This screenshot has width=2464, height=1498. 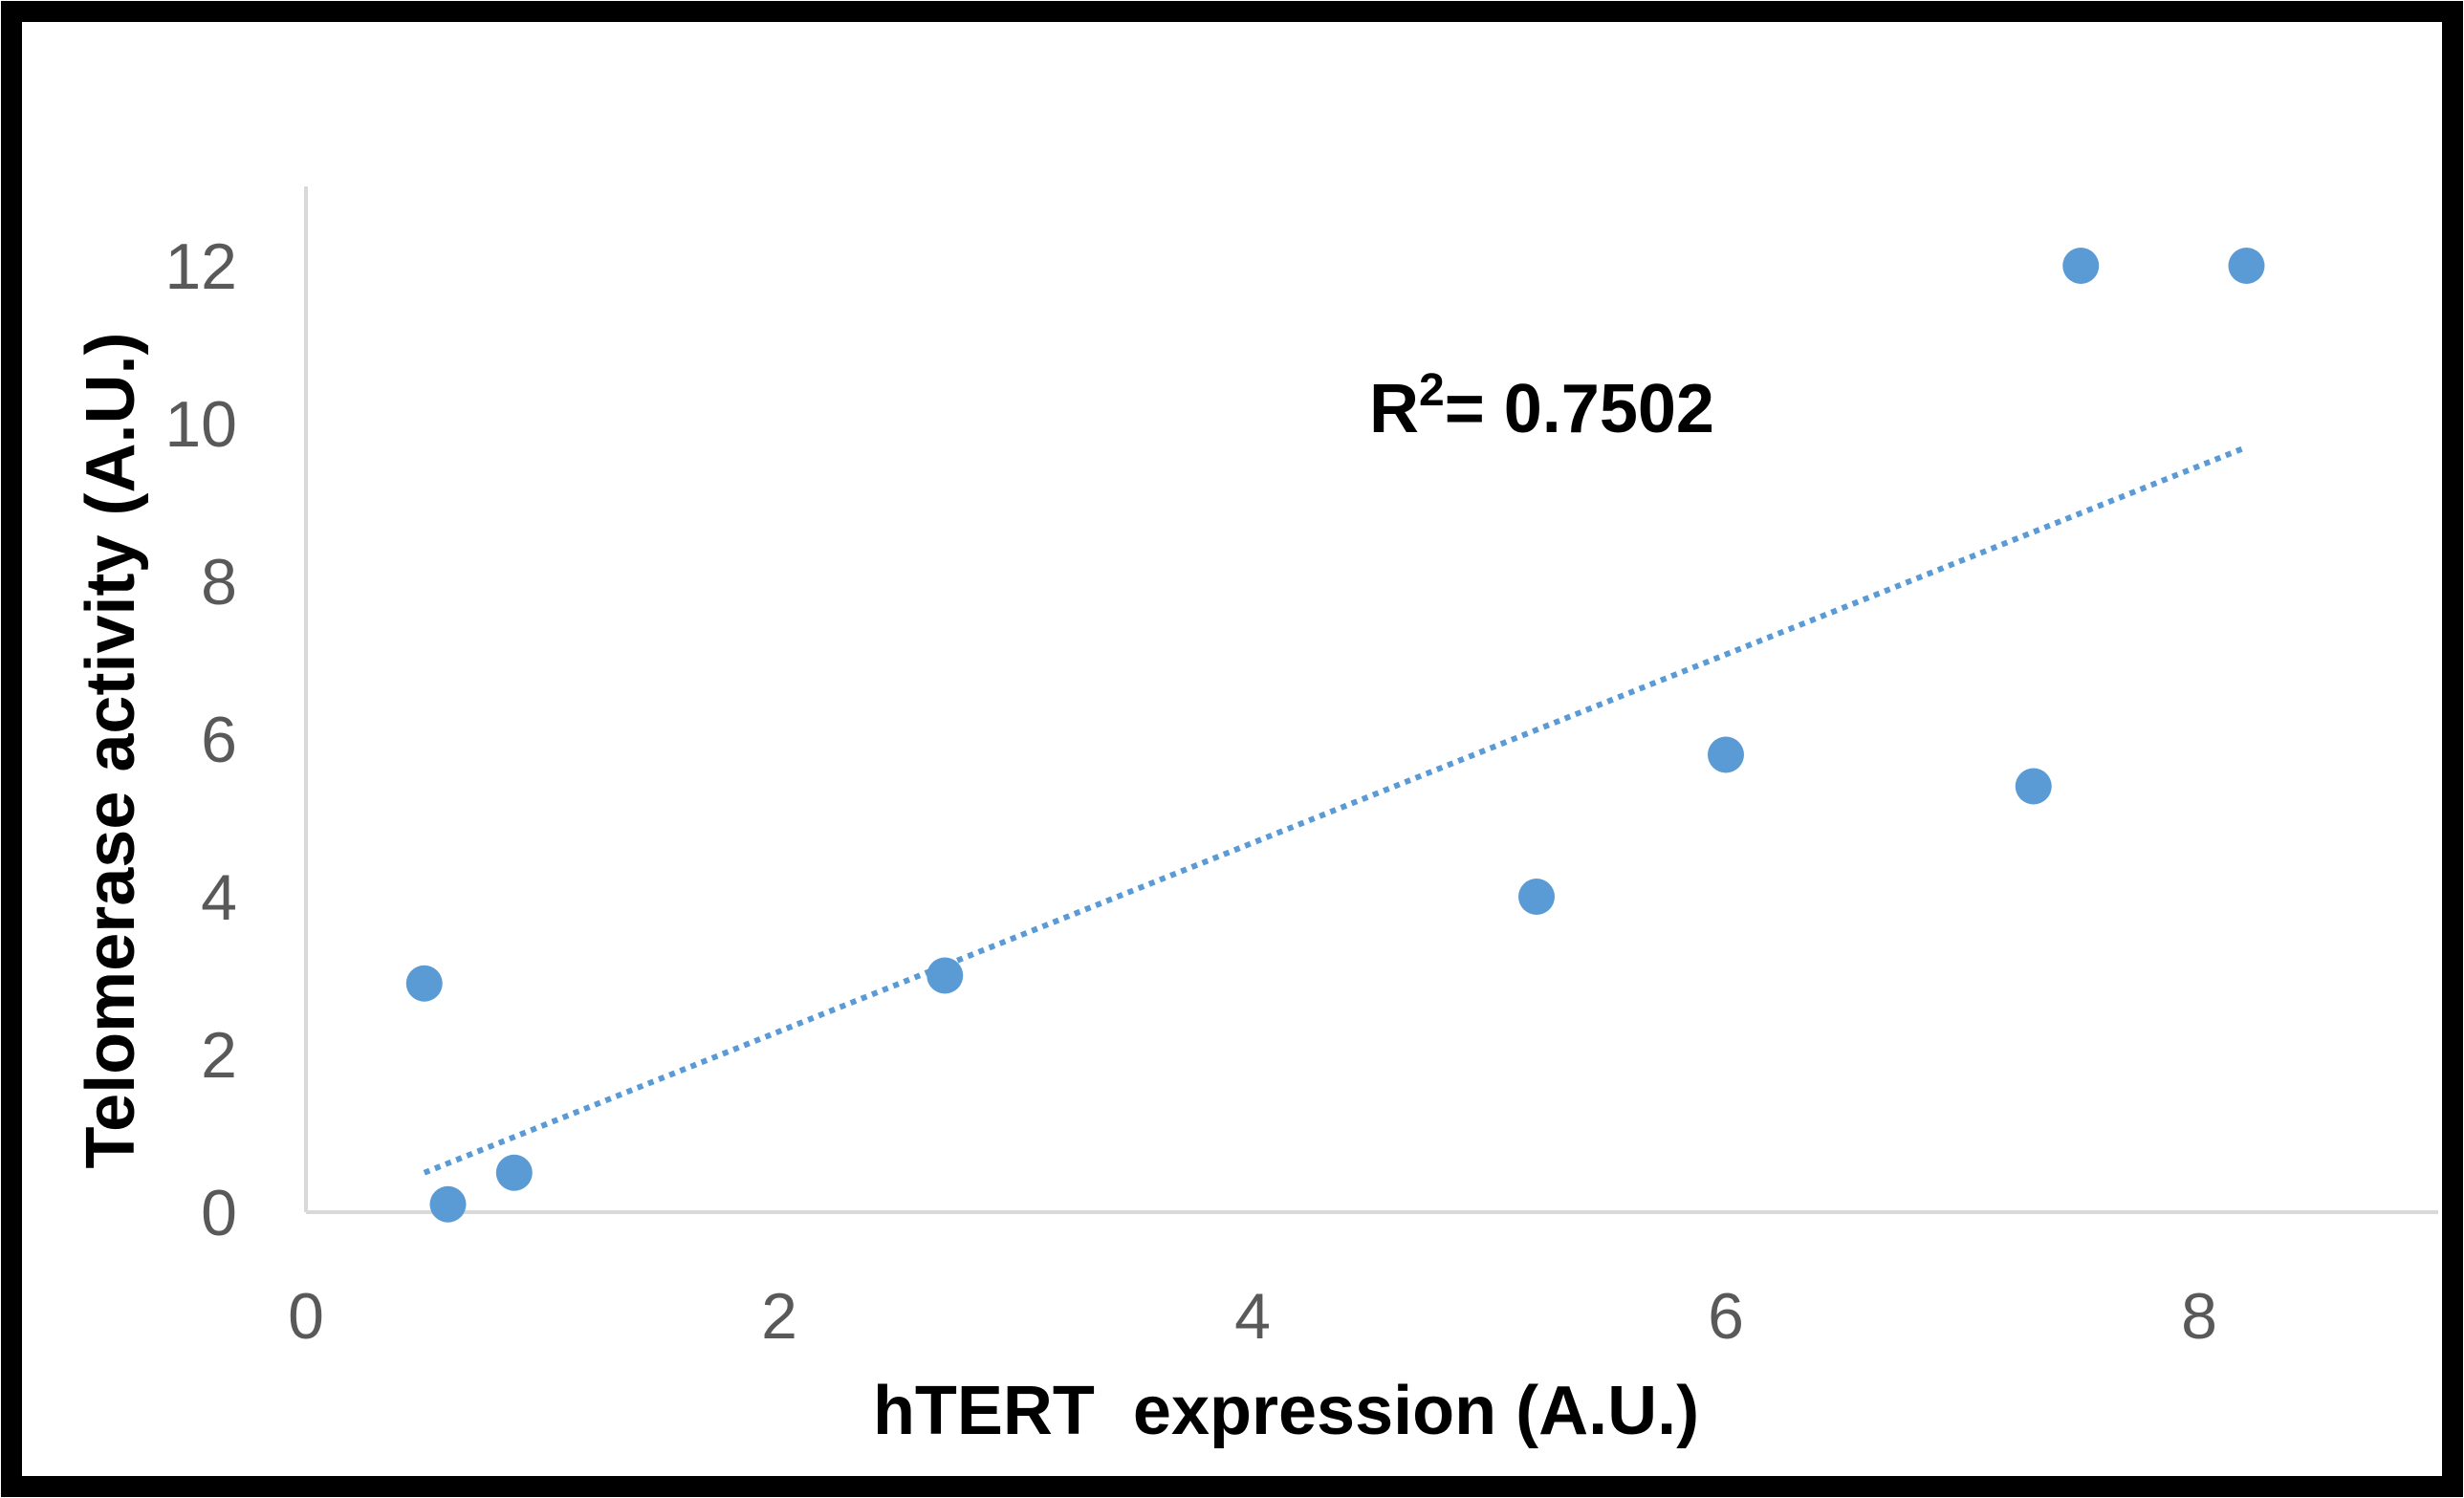 What do you see at coordinates (219, 1055) in the screenshot?
I see `y-tick-label: 2` at bounding box center [219, 1055].